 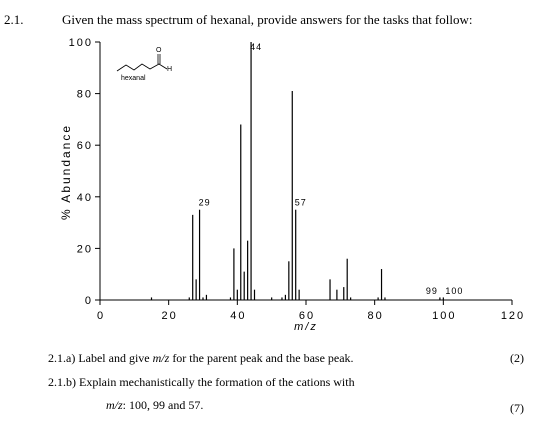 What do you see at coordinates (14, 19) in the screenshot?
I see `question-number: 2.1.` at bounding box center [14, 19].